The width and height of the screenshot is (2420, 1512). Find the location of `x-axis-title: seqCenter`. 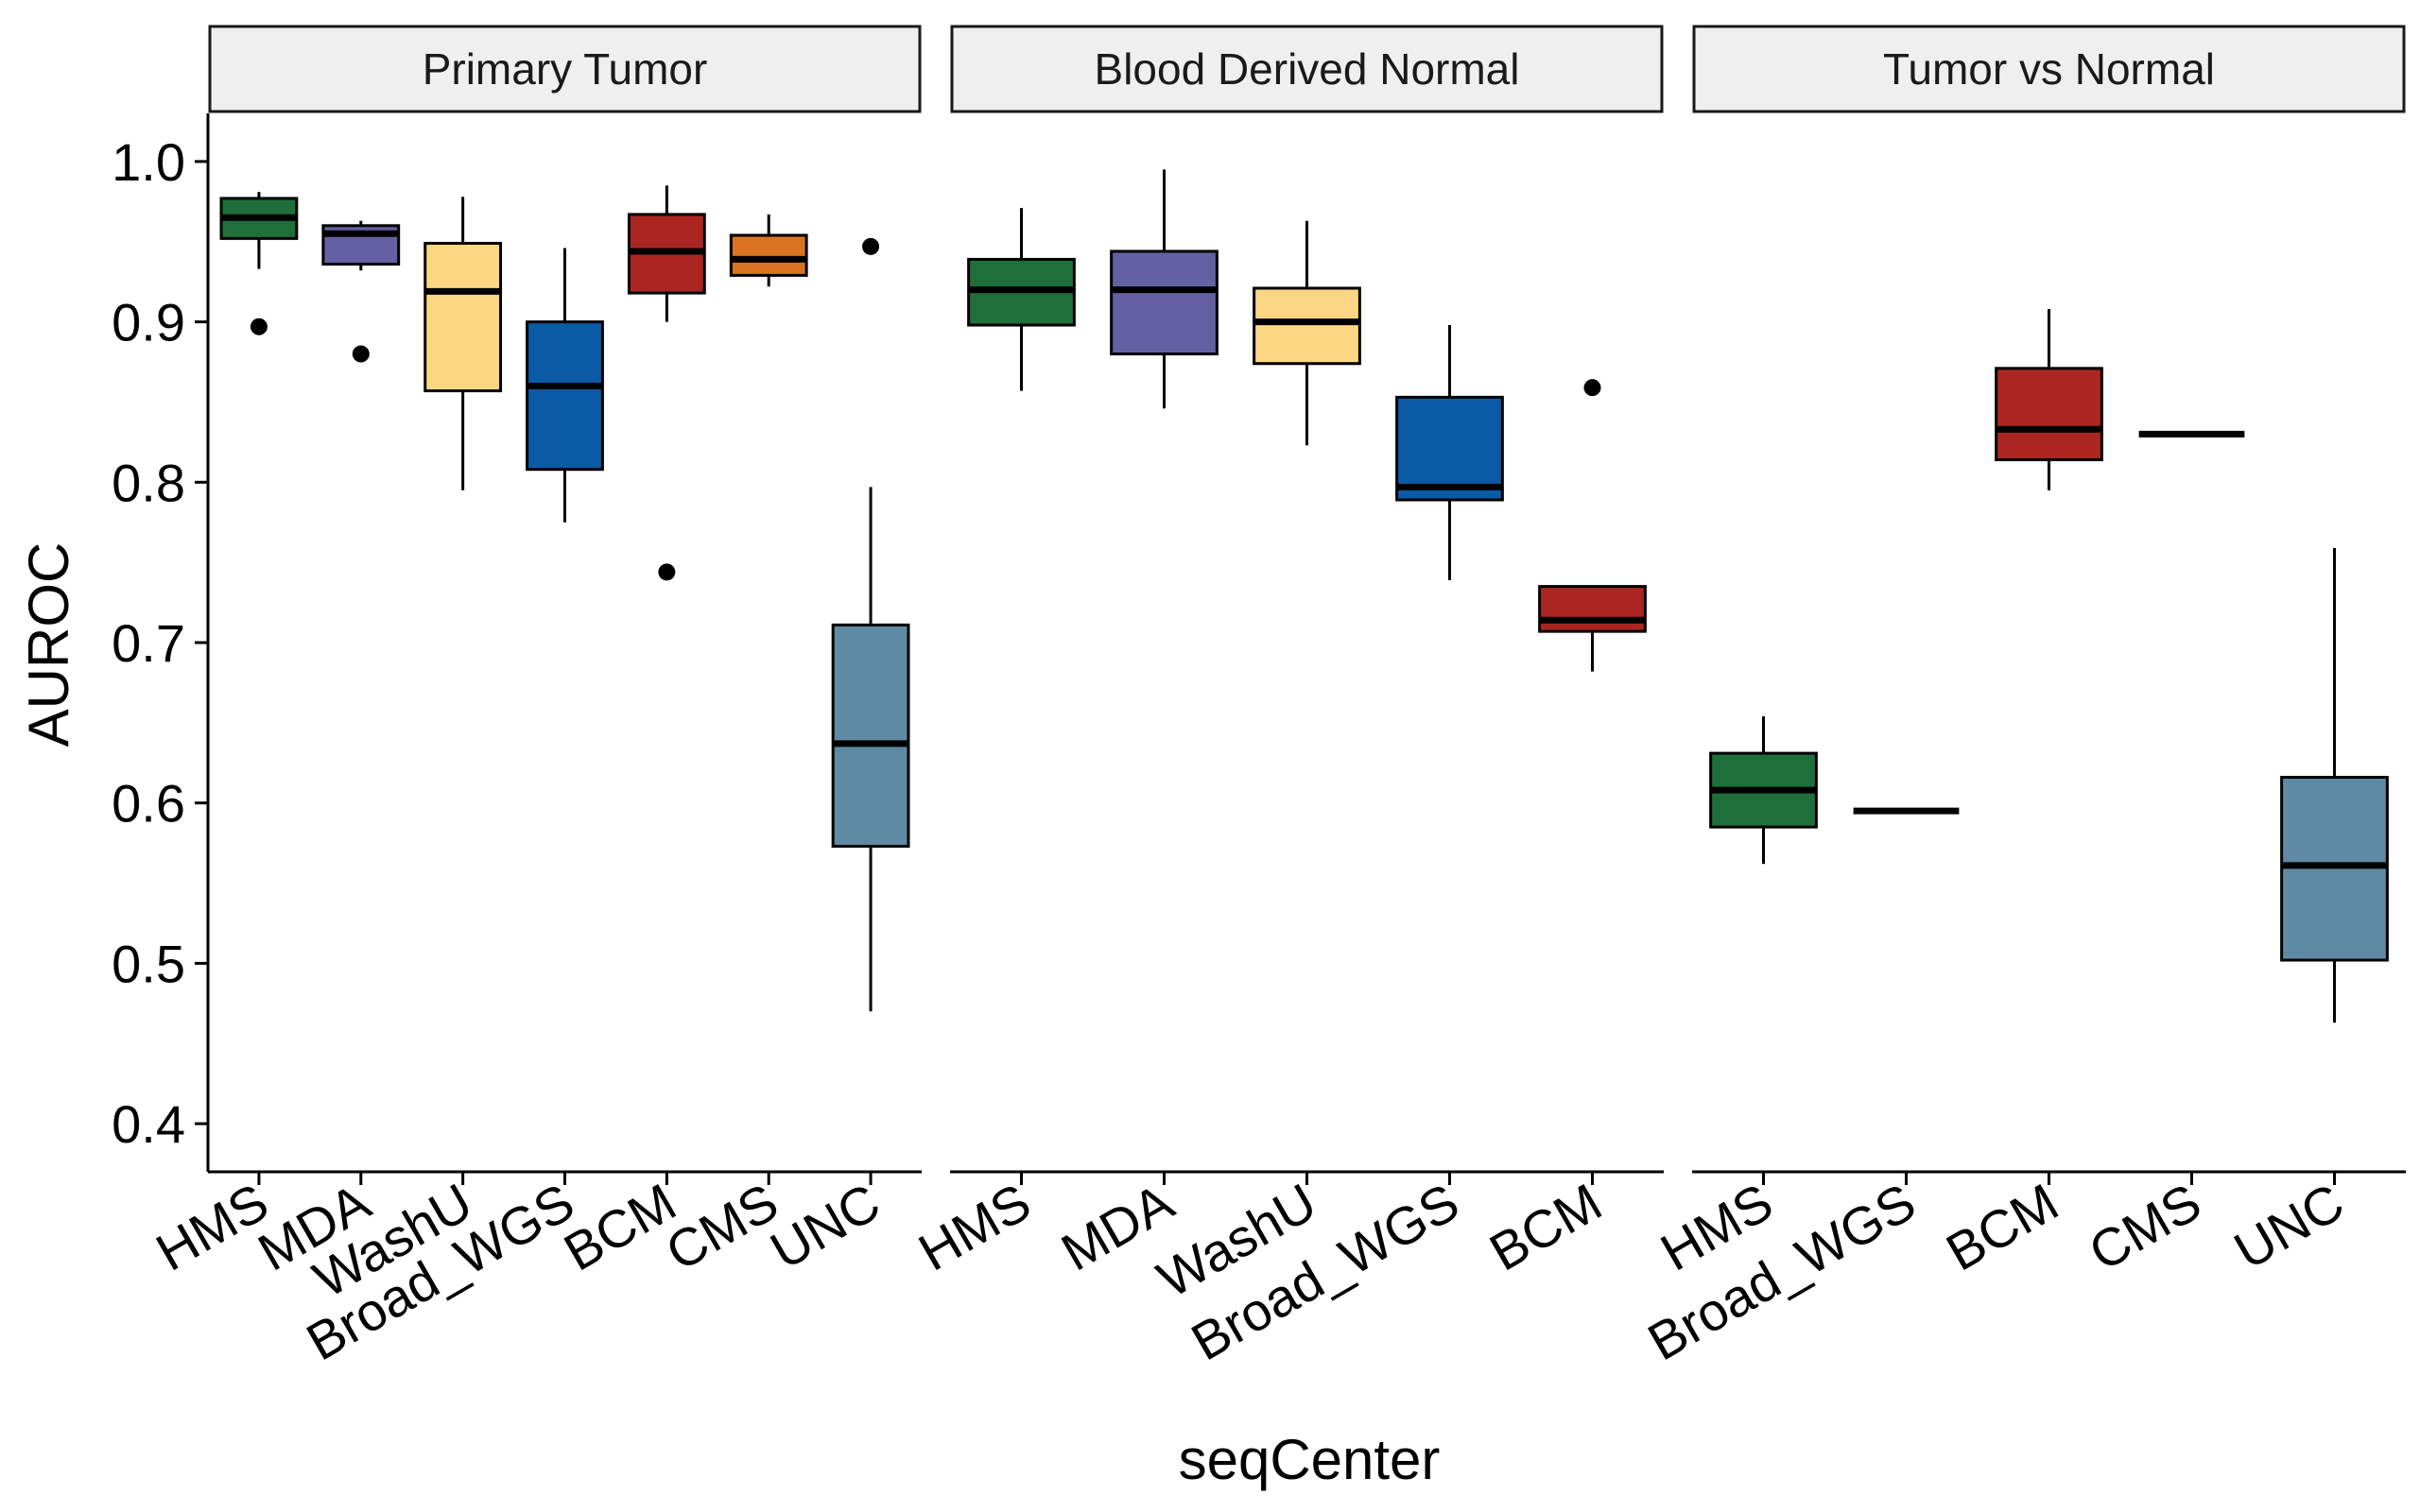

x-axis-title: seqCenter is located at coordinates (1310, 1459).